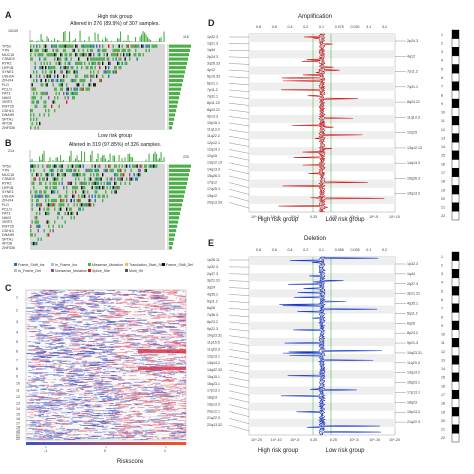 The width and height of the screenshot is (474, 474). Describe the element at coordinates (8, 227) in the screenshot. I see `gene-label: KMT2D` at that location.